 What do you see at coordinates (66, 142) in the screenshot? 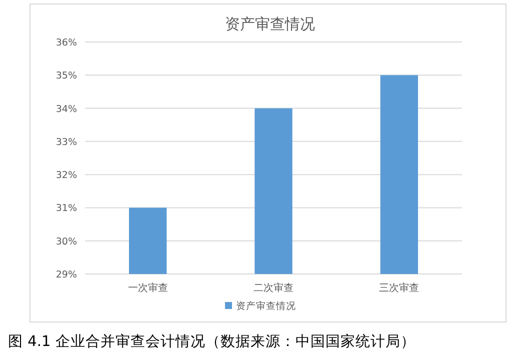
I see `y-tick-label: 33%` at bounding box center [66, 142].